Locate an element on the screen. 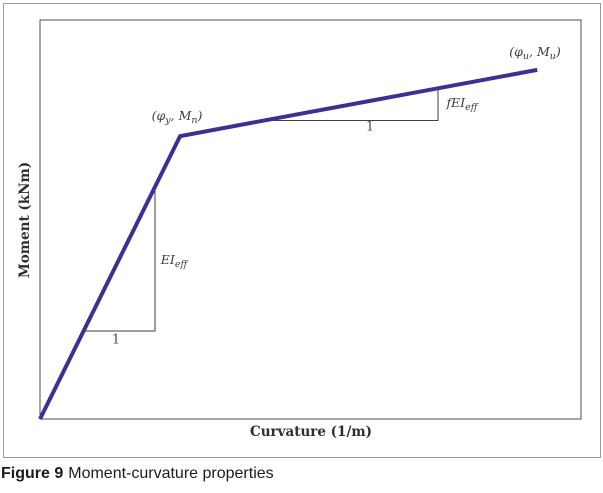  postyield-stiffness-label: fEIeff is located at coordinates (461, 104).